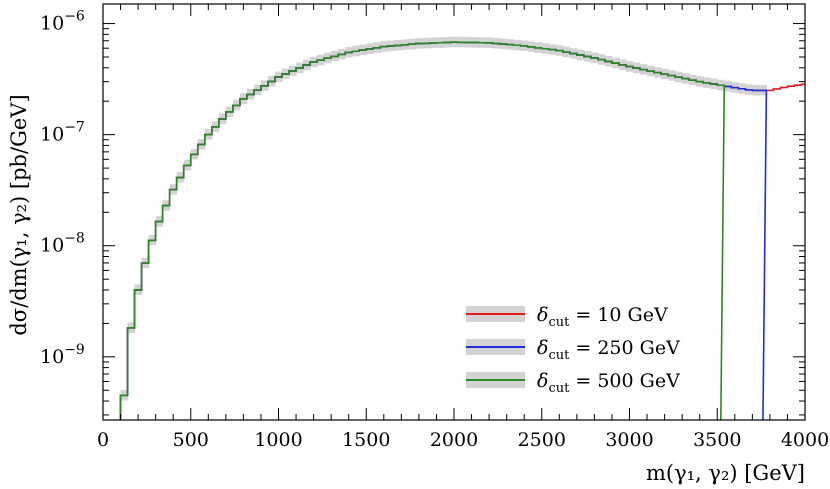  Describe the element at coordinates (366, 440) in the screenshot. I see `x-tick-label: 1500` at that location.